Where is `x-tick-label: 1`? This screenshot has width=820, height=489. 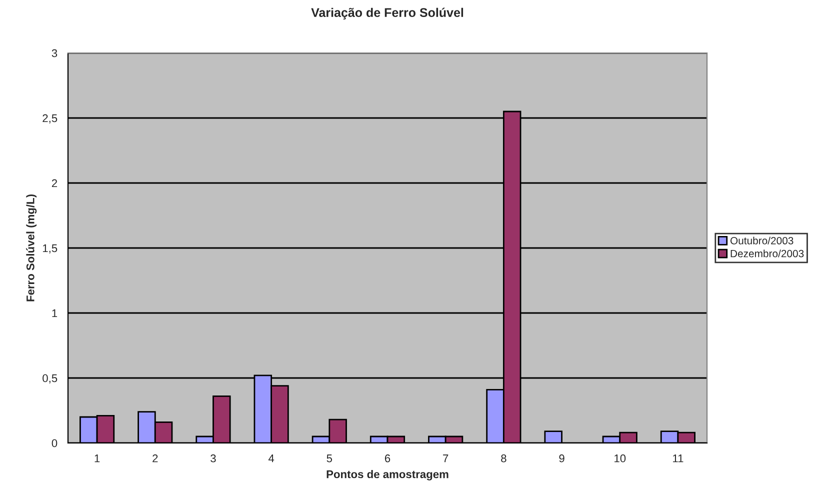
x-tick-label: 1 is located at coordinates (97, 458).